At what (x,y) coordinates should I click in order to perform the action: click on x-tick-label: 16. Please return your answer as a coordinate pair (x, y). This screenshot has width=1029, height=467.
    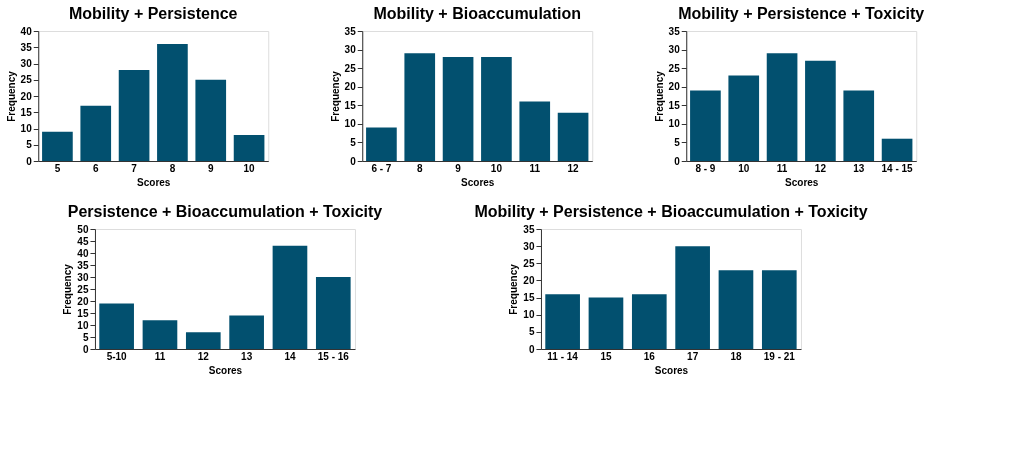
    Looking at the image, I should click on (649, 356).